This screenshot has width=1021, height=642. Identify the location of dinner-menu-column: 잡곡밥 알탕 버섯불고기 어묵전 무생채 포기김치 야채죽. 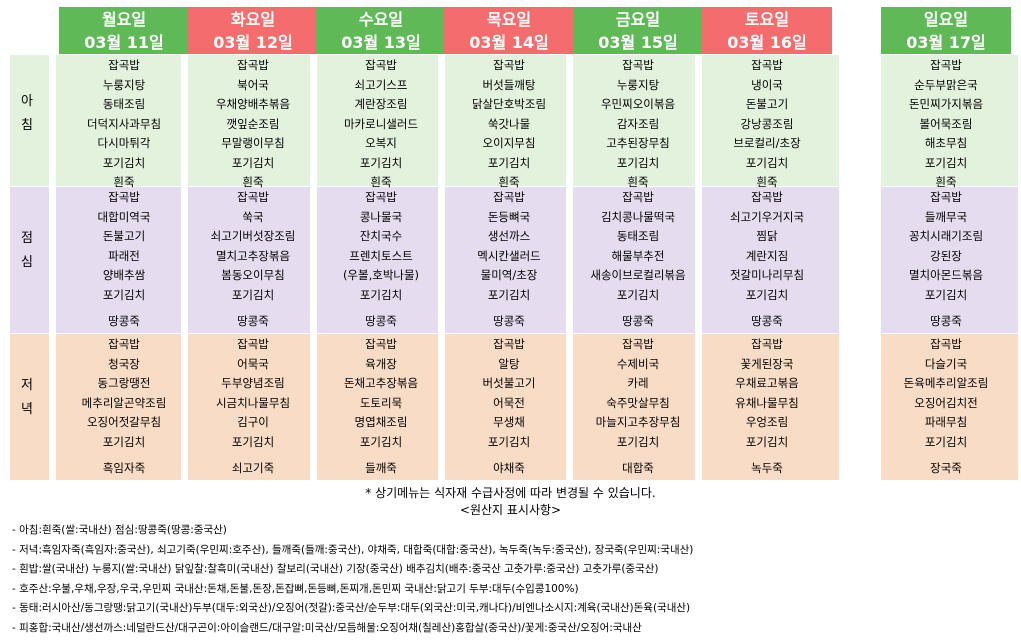
(509, 407).